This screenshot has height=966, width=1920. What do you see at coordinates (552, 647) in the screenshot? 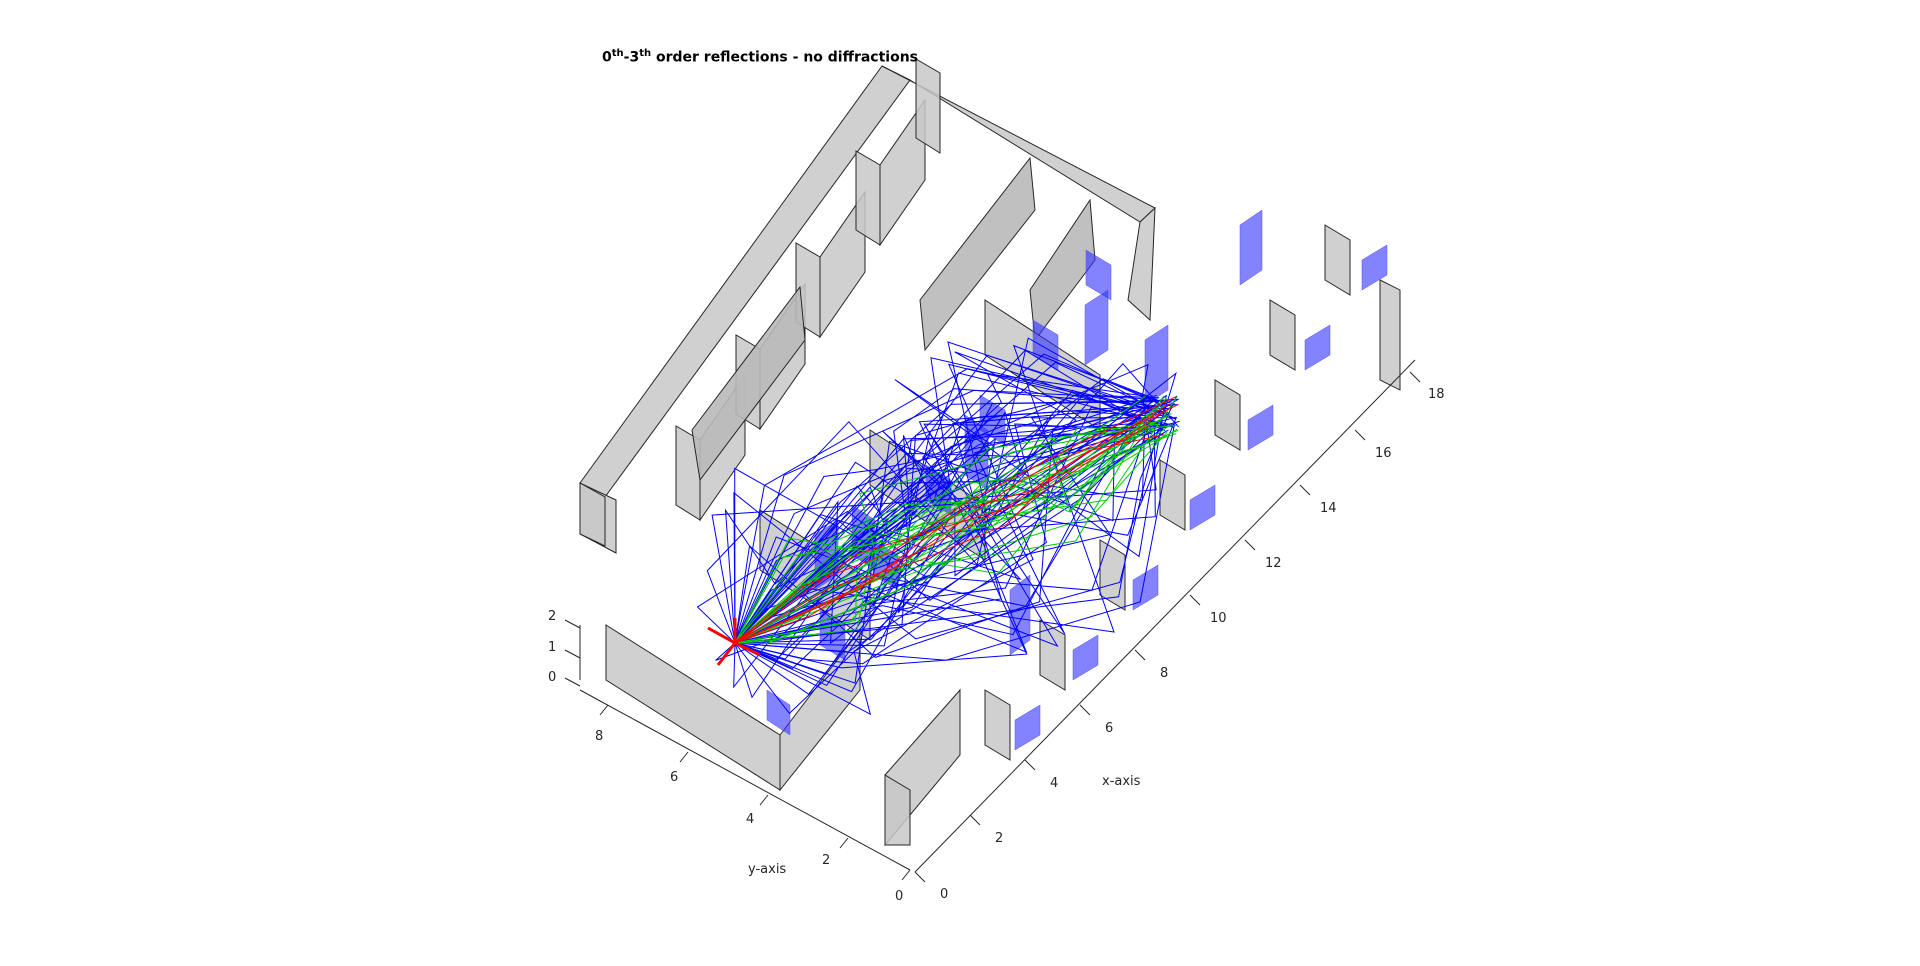
I see `z-tick-1: 1` at bounding box center [552, 647].